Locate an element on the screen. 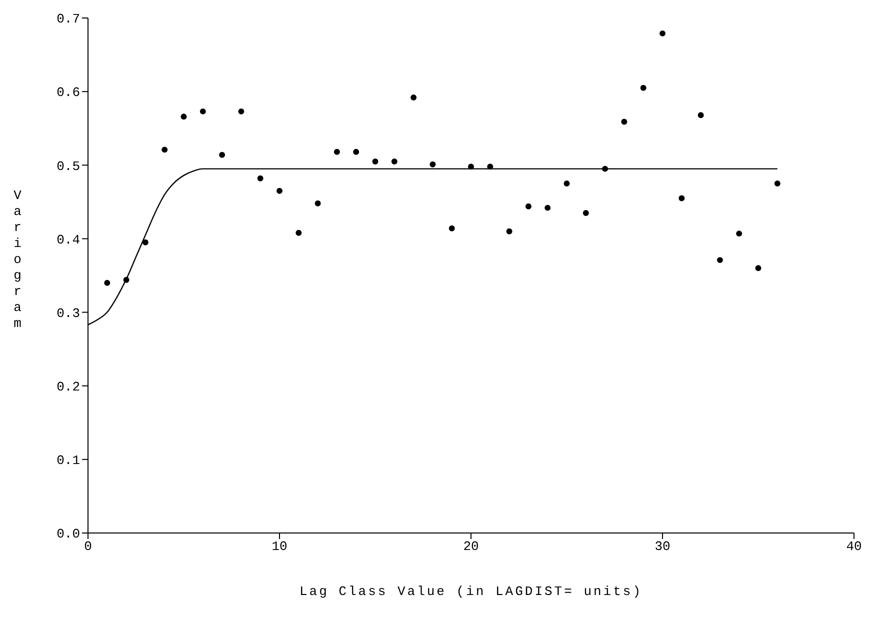  y-tick-label: 0.4 is located at coordinates (68, 240).